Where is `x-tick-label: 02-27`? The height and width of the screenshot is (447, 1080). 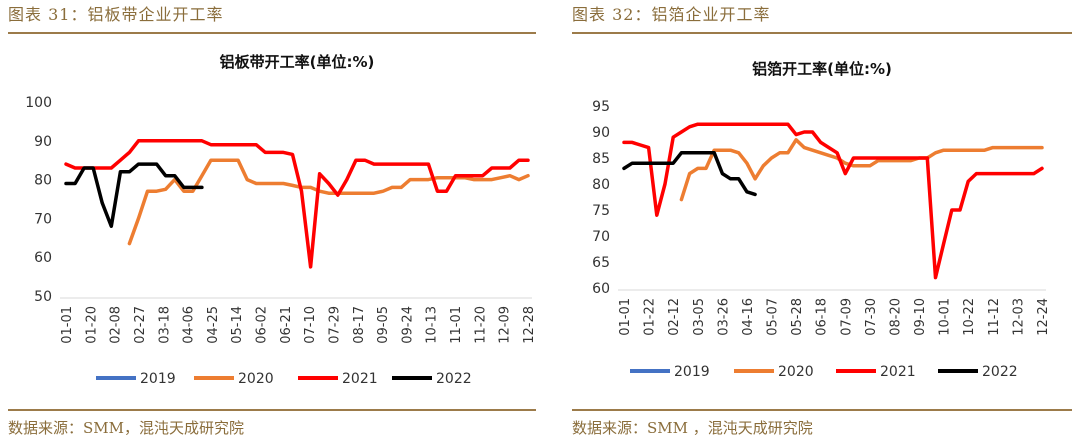 x-tick-label: 02-27 is located at coordinates (140, 325).